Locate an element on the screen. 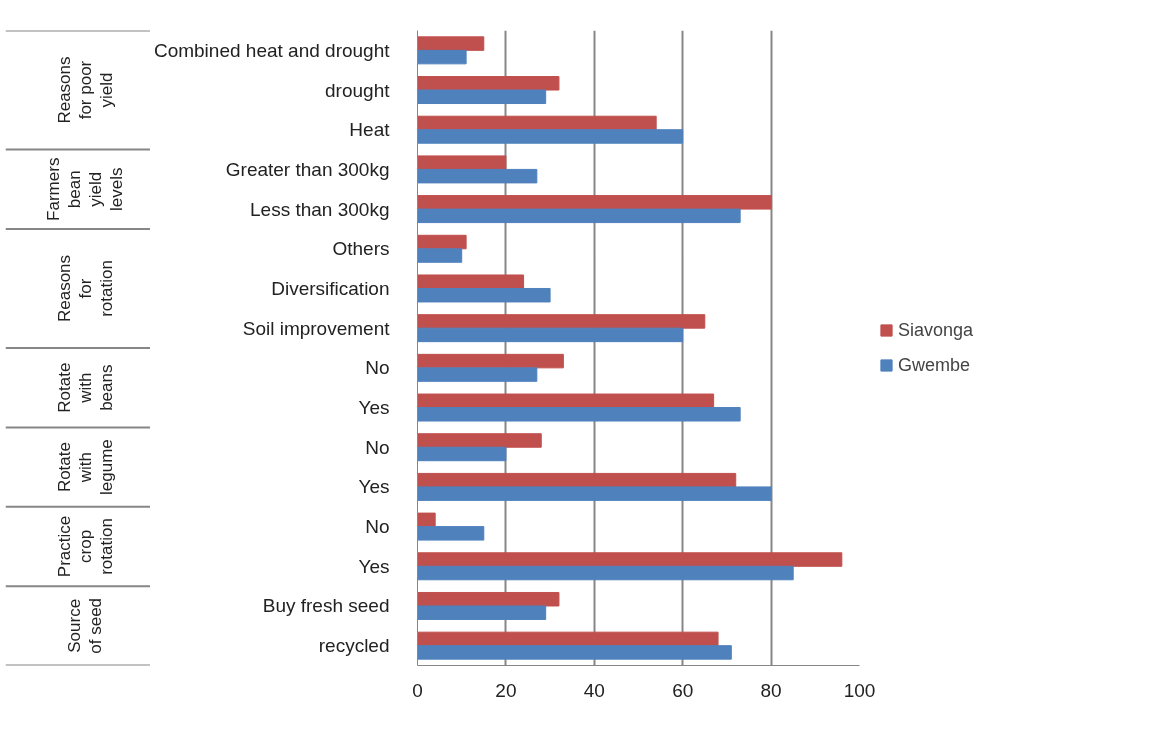 This screenshot has width=1154, height=755. y-tick-label: Combined heat and drought is located at coordinates (272, 50).